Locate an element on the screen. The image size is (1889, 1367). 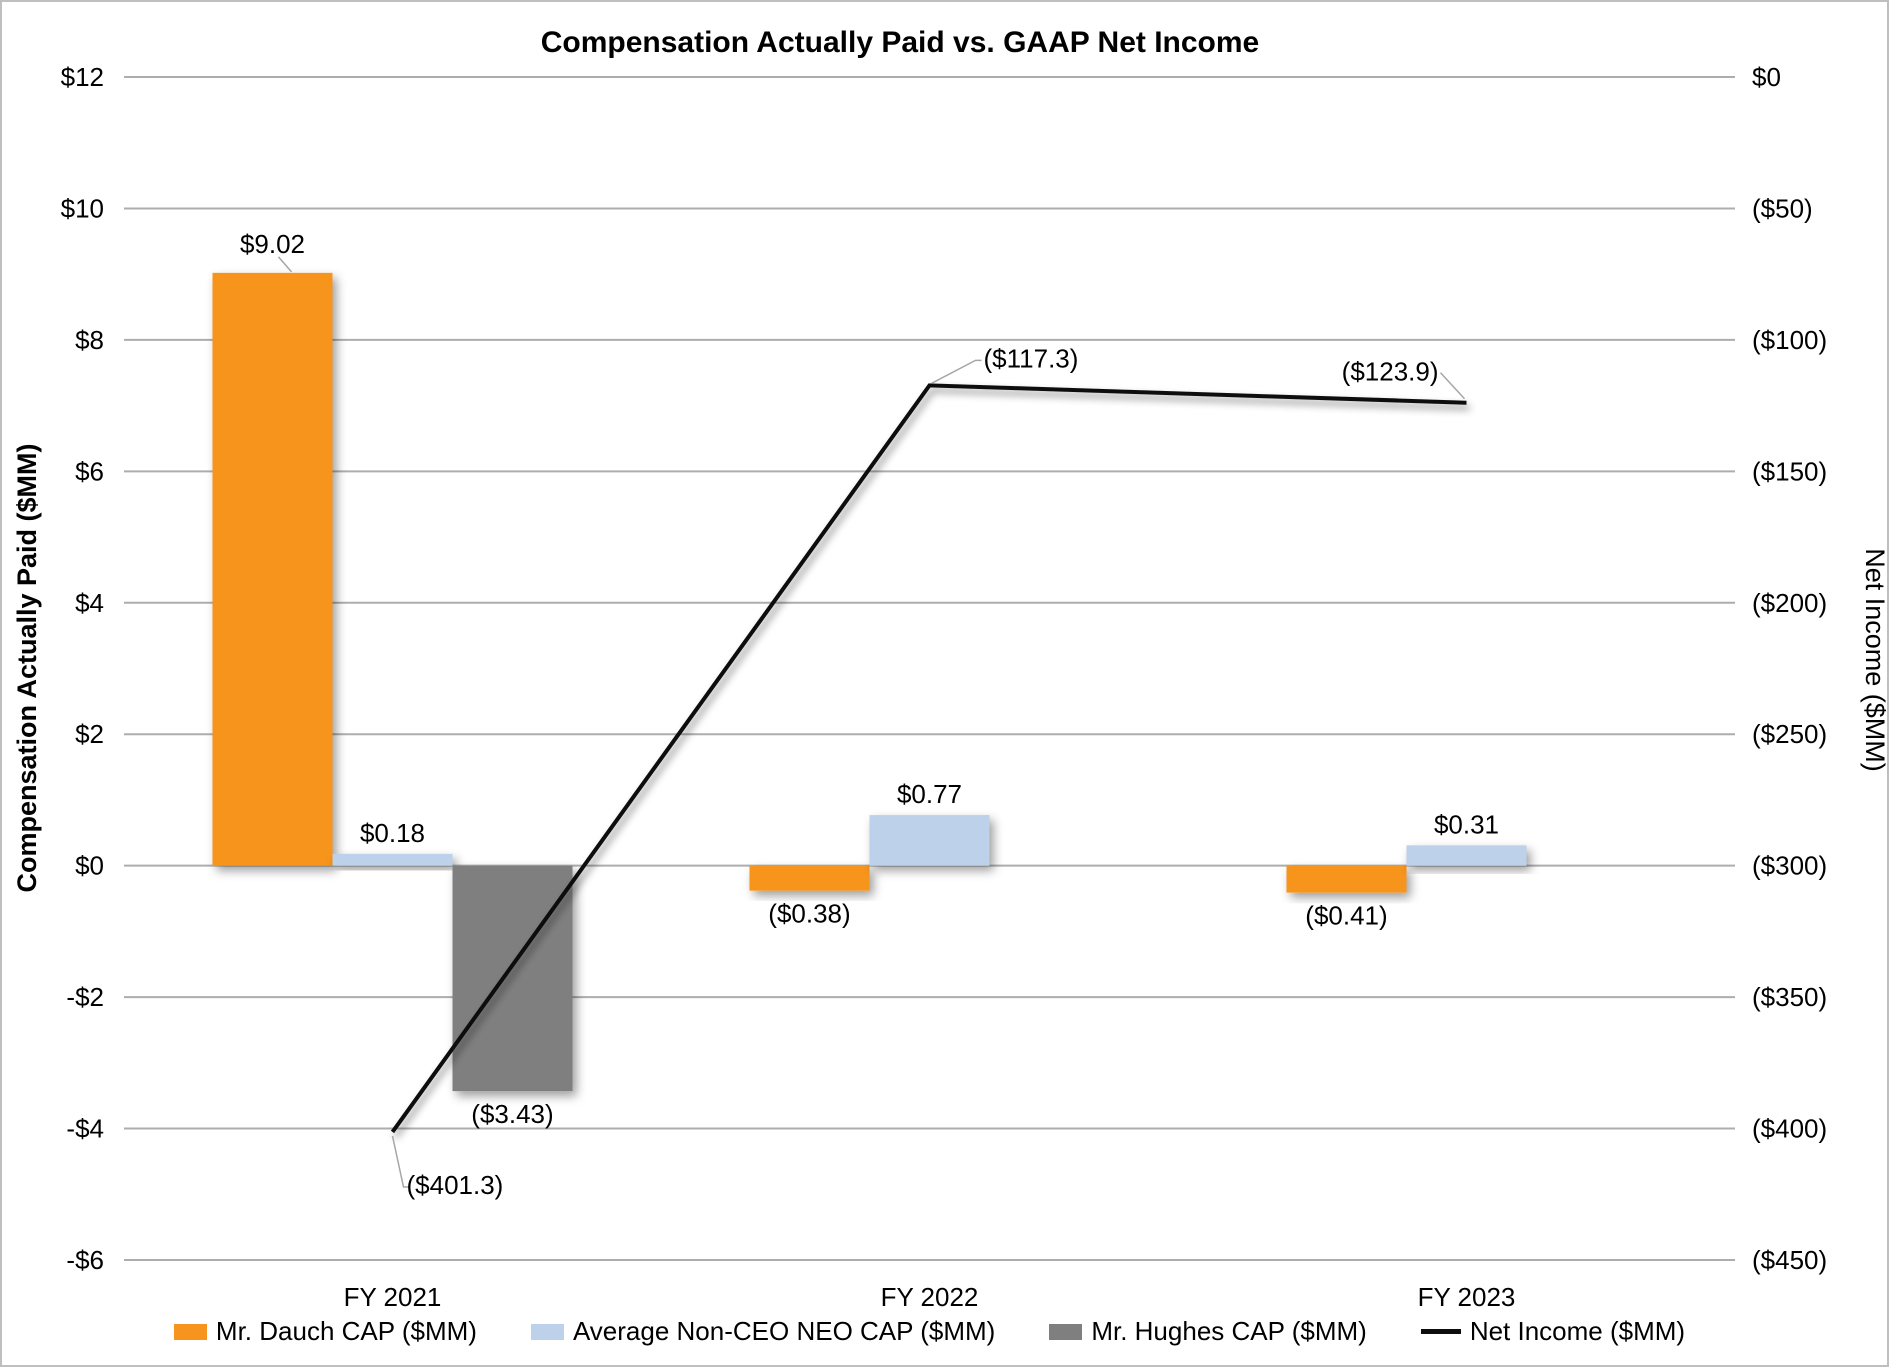
x-axis-label: FY 2023 is located at coordinates (1467, 1297).